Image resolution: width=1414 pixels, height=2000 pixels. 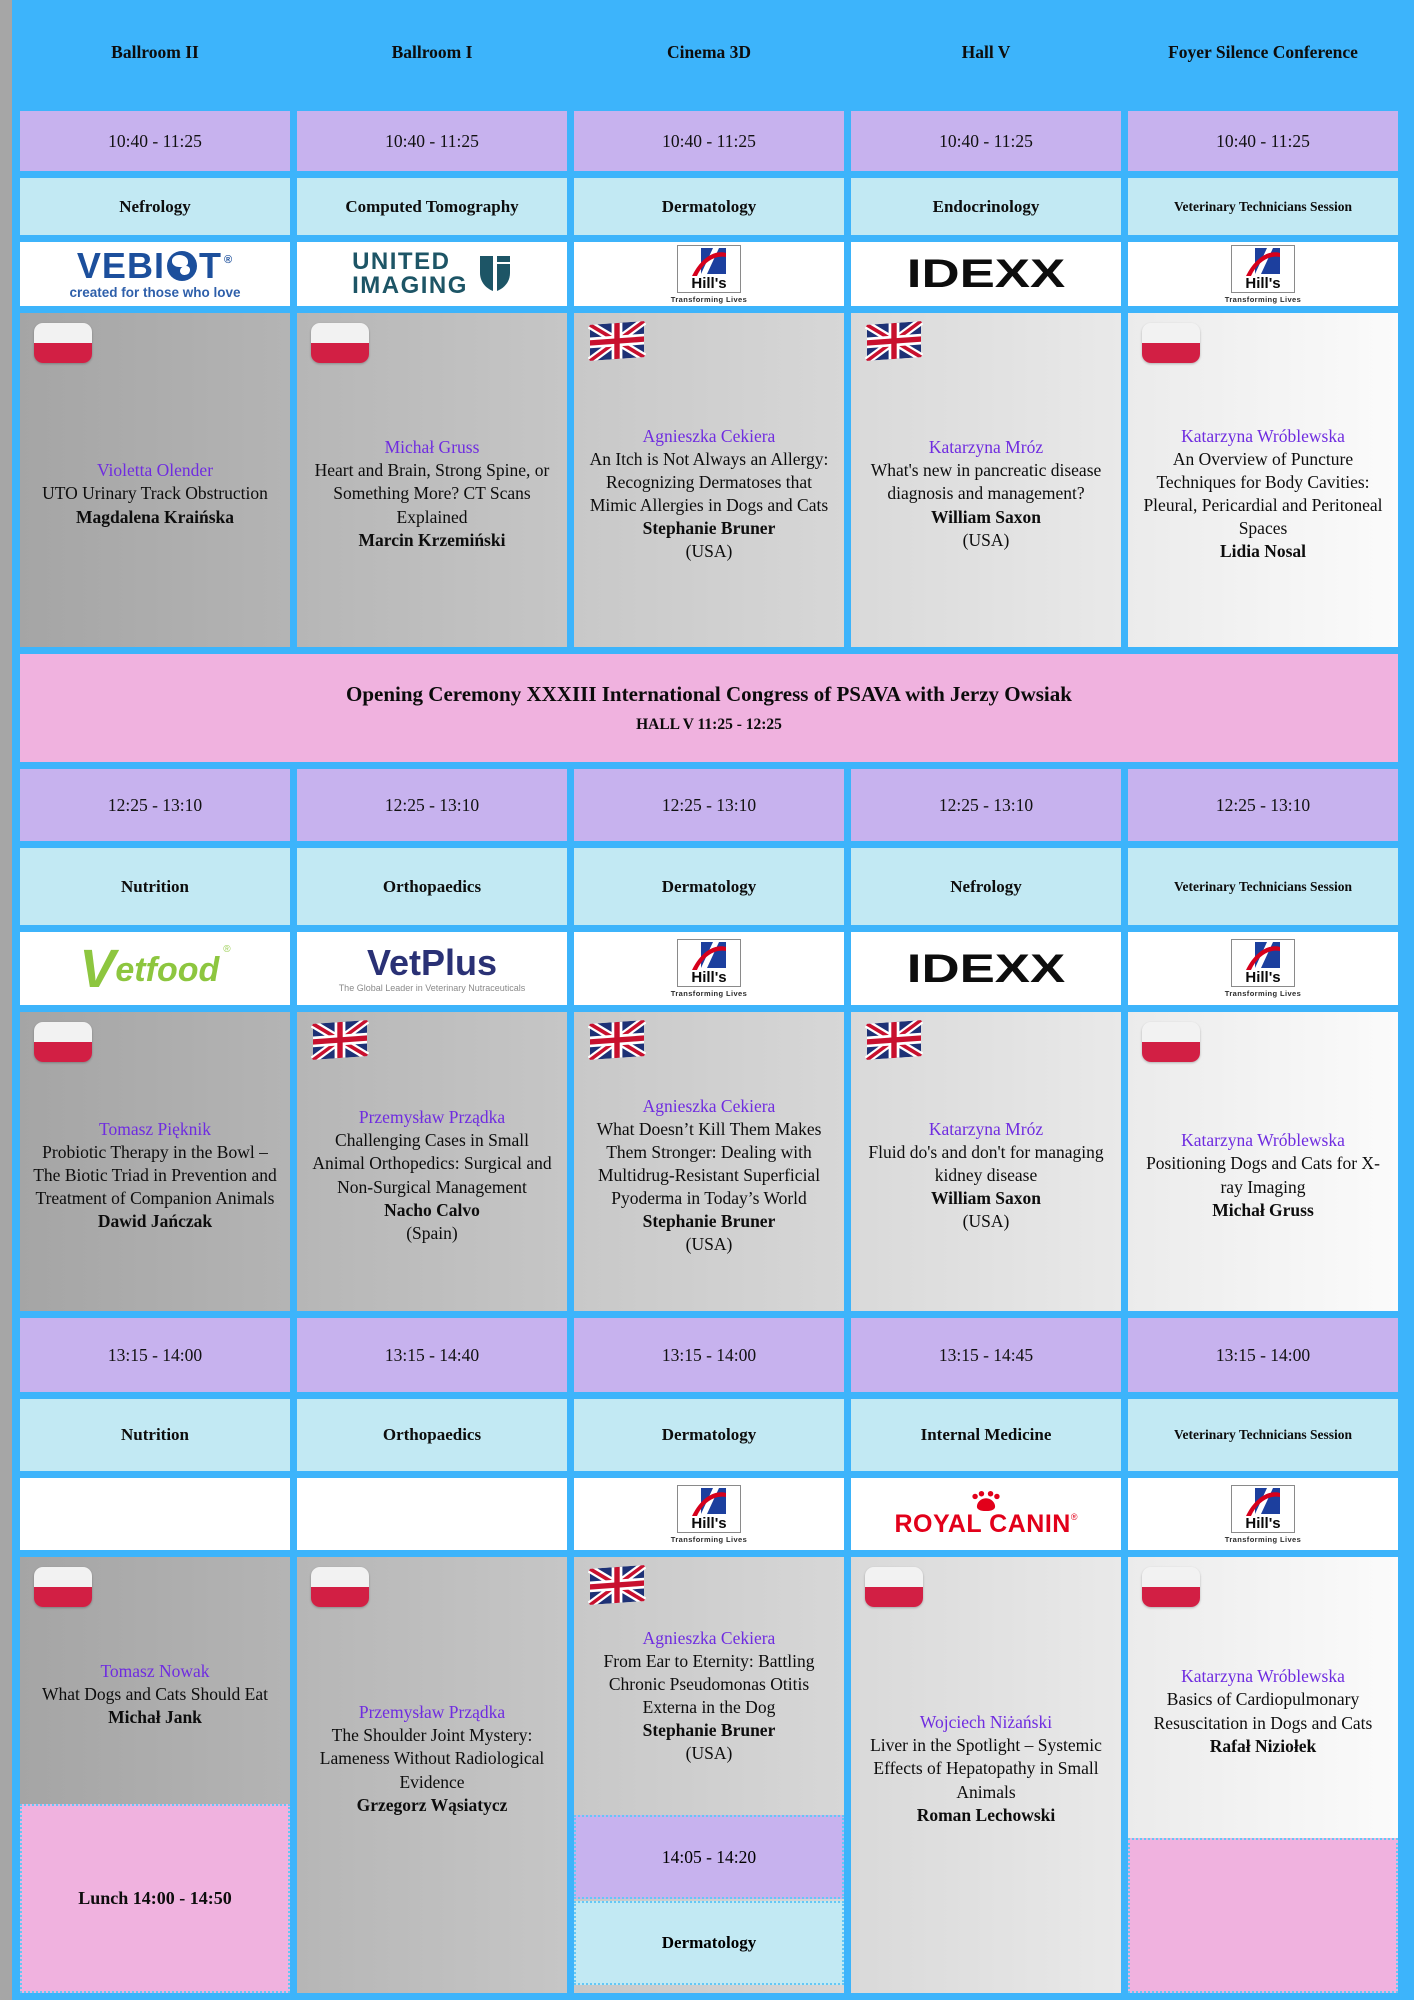 What do you see at coordinates (154, 1693) in the screenshot?
I see `session-title: What Dogs and Cats Should Eat` at bounding box center [154, 1693].